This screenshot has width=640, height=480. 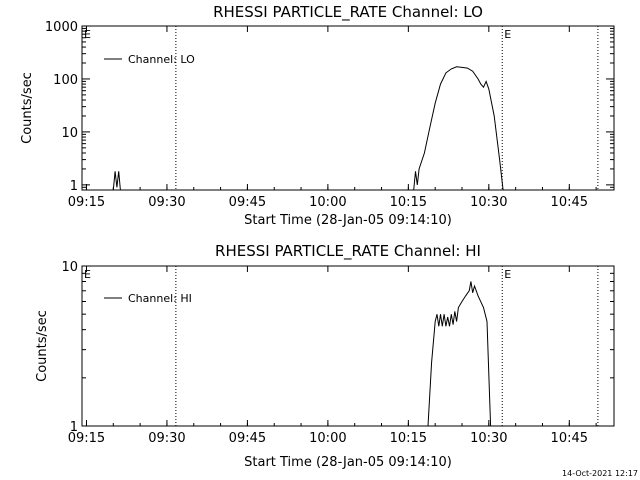 I want to click on legend-entry: Channel: LO, so click(x=161, y=59).